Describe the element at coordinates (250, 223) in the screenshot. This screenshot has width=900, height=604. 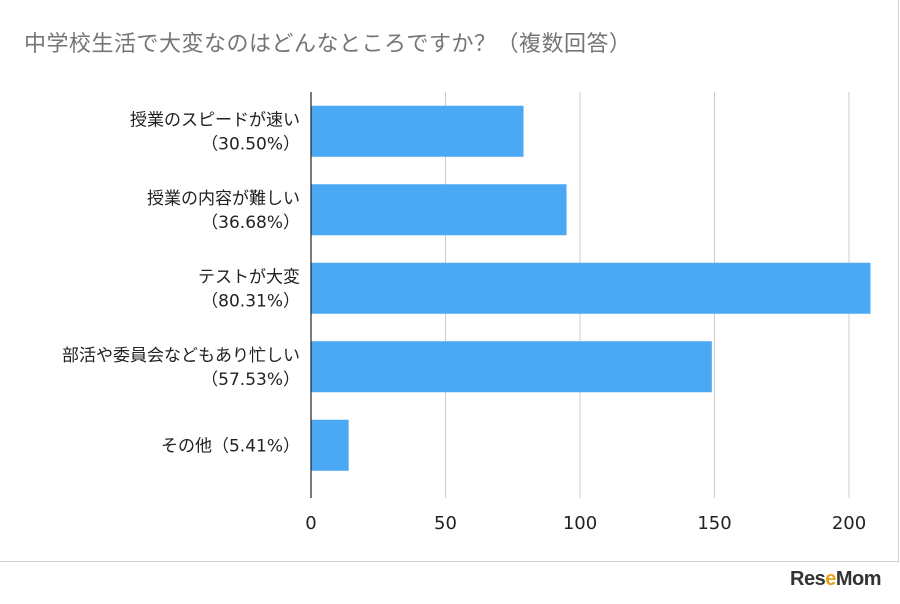
I see `category-label: （36.68%）` at that location.